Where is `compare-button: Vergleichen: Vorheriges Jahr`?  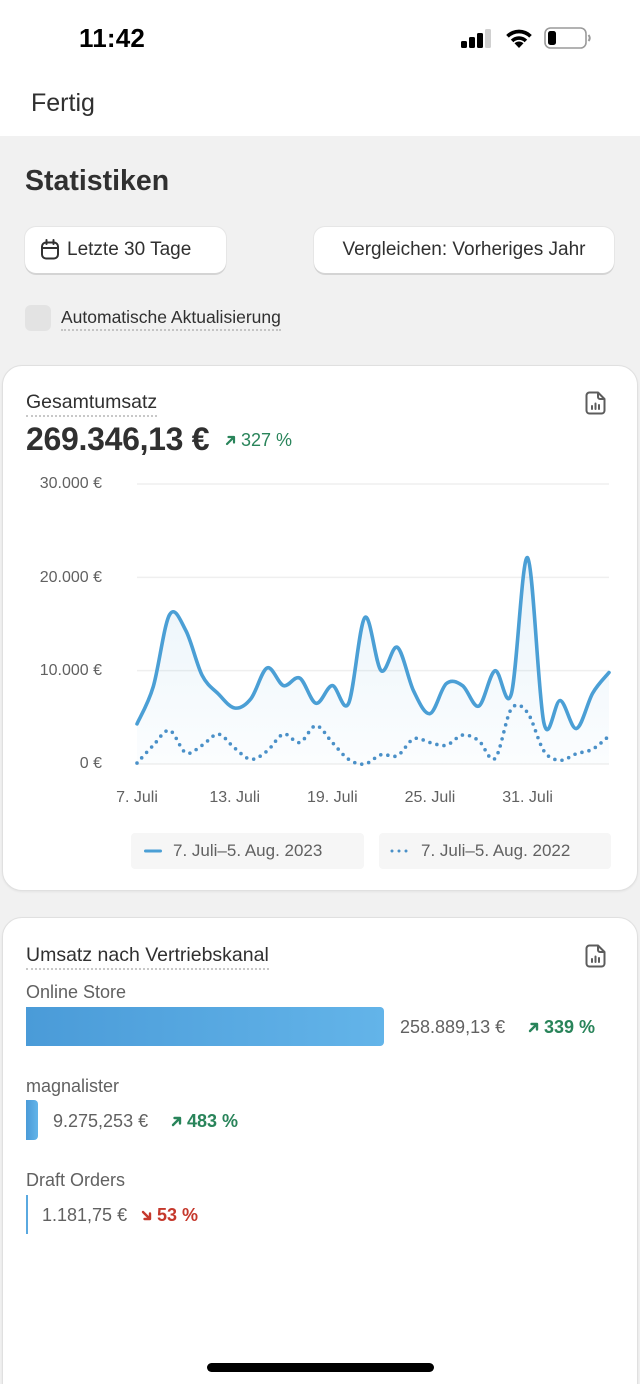
compare-button: Vergleichen: Vorheriges Jahr is located at coordinates (464, 250).